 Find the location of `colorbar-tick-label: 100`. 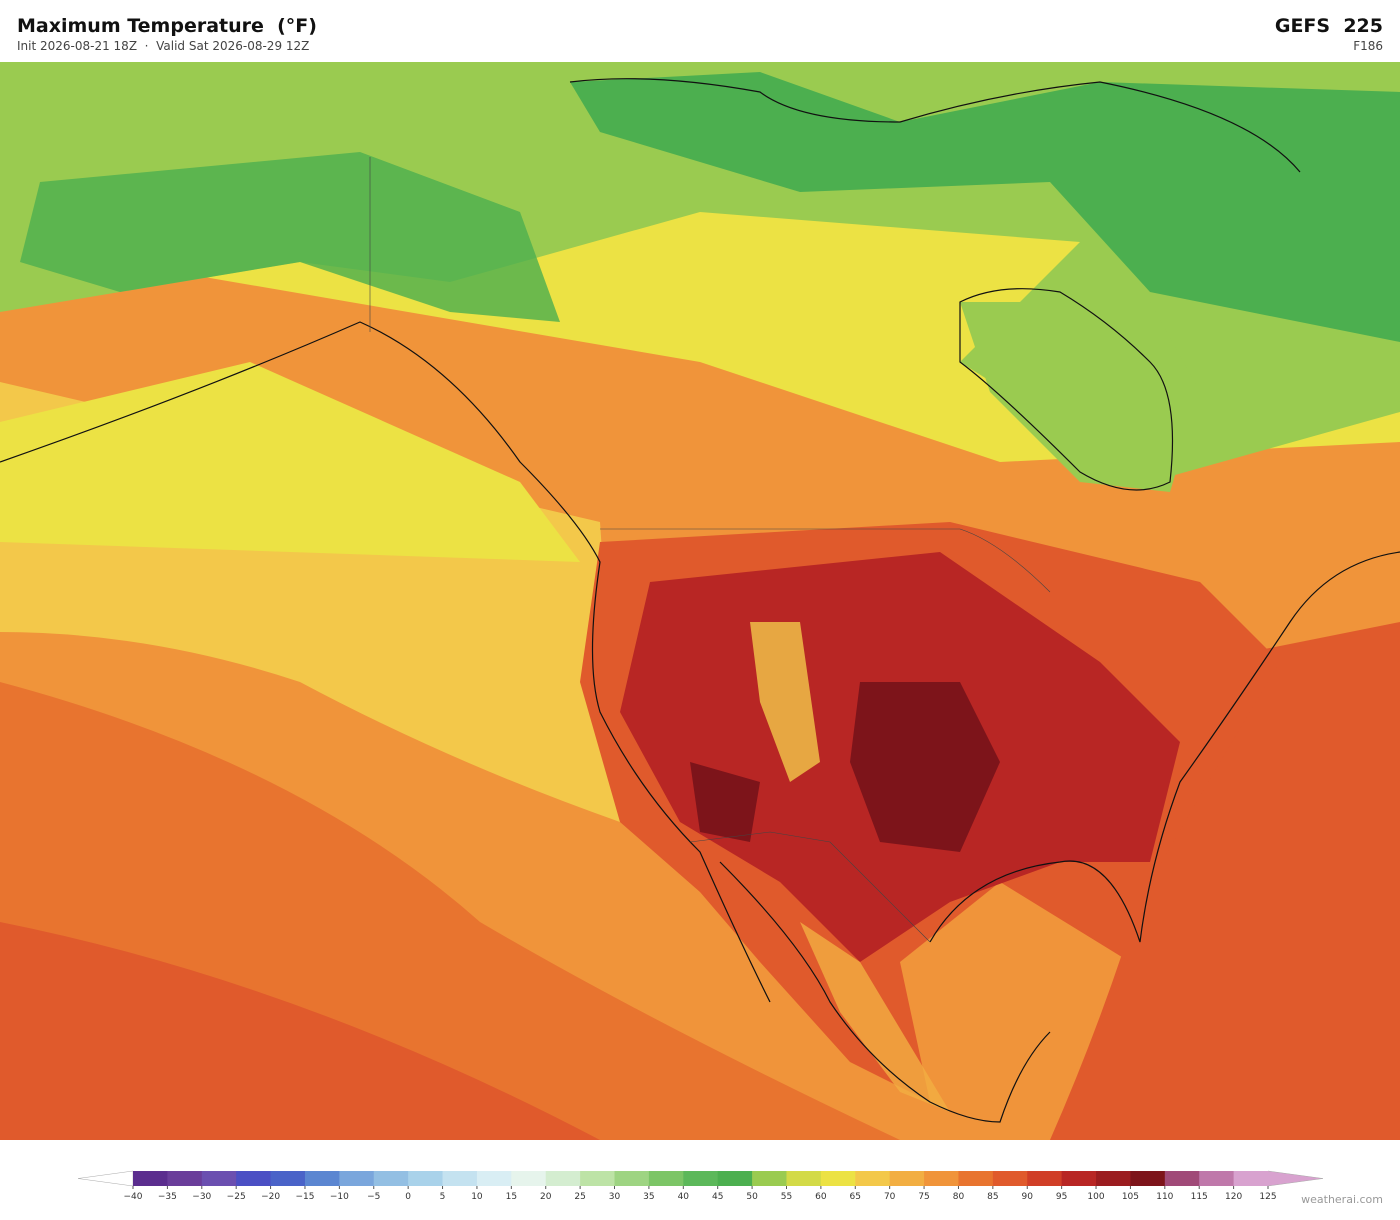

colorbar-tick-label: 100 is located at coordinates (1095, 1197).